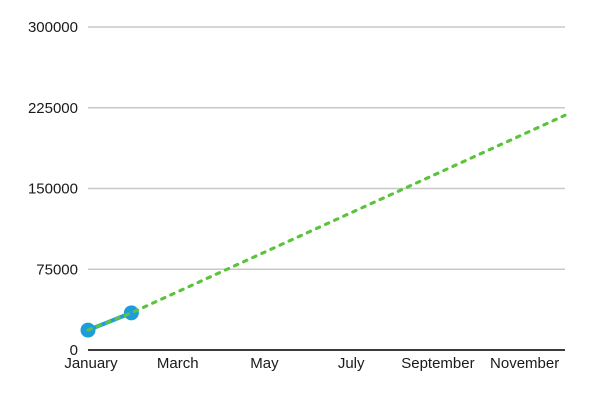 The image size is (600, 410). Describe the element at coordinates (264, 363) in the screenshot. I see `x-tick-label-may: May` at that location.